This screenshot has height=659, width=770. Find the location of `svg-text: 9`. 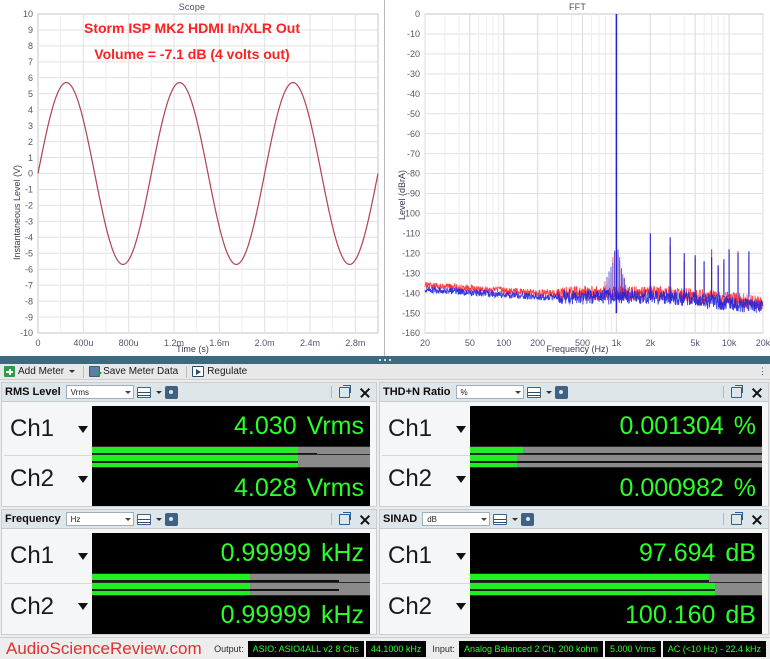

svg-text: 9 is located at coordinates (30, 30).